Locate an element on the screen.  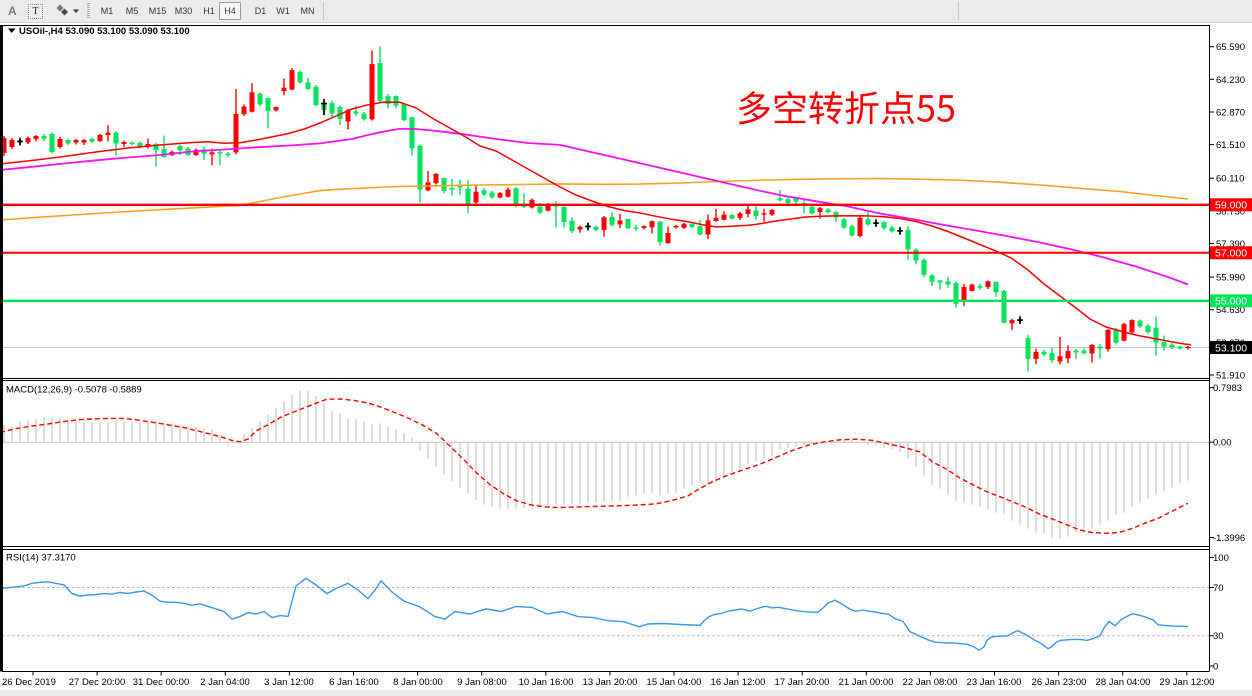
svg-text: 53.100 is located at coordinates (1231, 348).